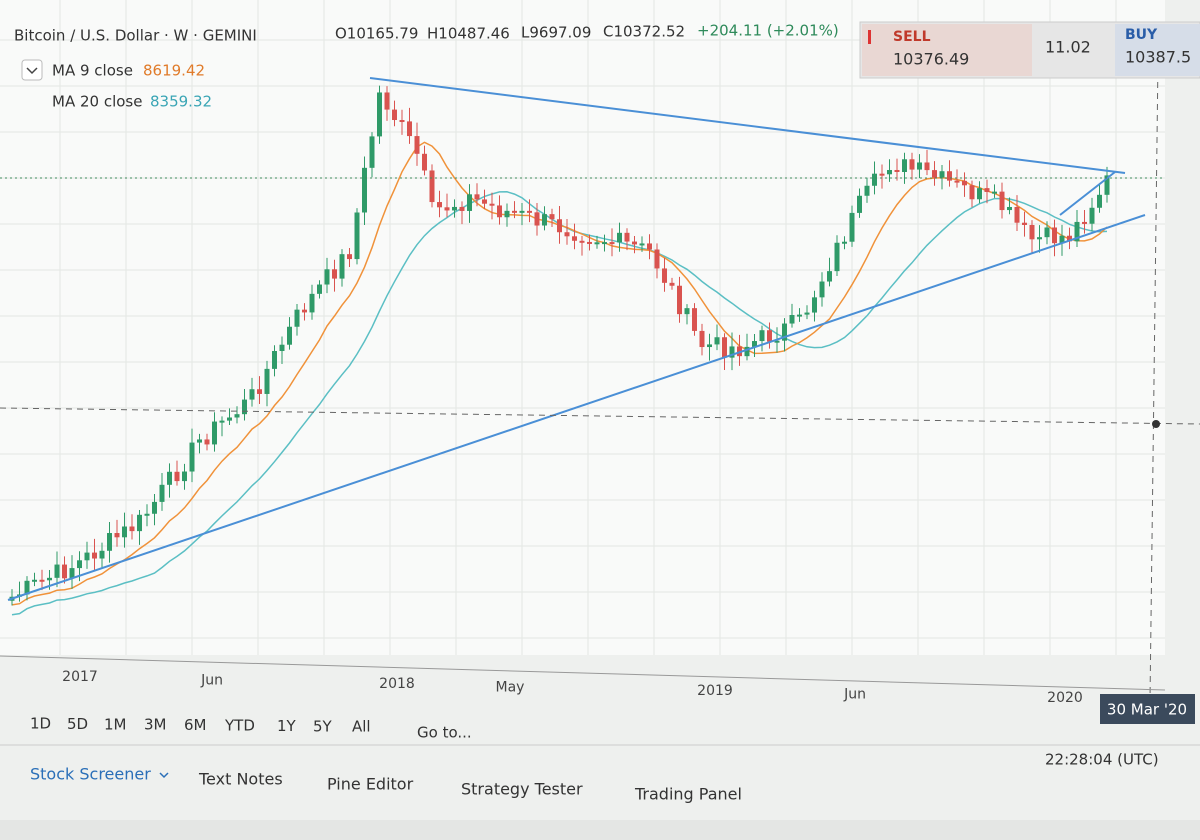 The height and width of the screenshot is (840, 1200). I want to click on range-button: 1M, so click(115, 724).